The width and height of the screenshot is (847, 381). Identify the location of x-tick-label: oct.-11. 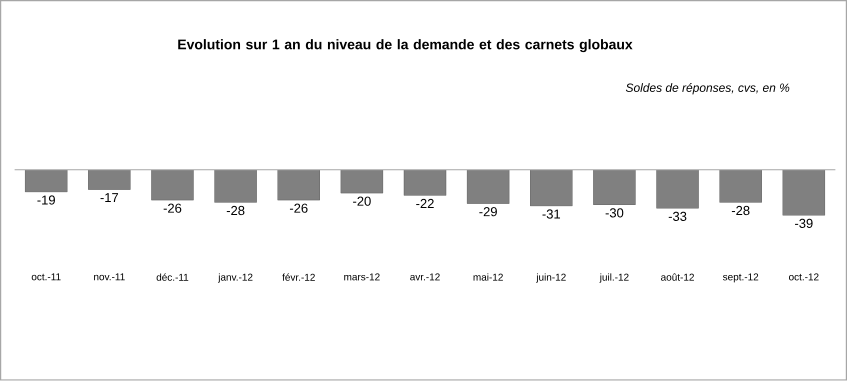
(46, 277).